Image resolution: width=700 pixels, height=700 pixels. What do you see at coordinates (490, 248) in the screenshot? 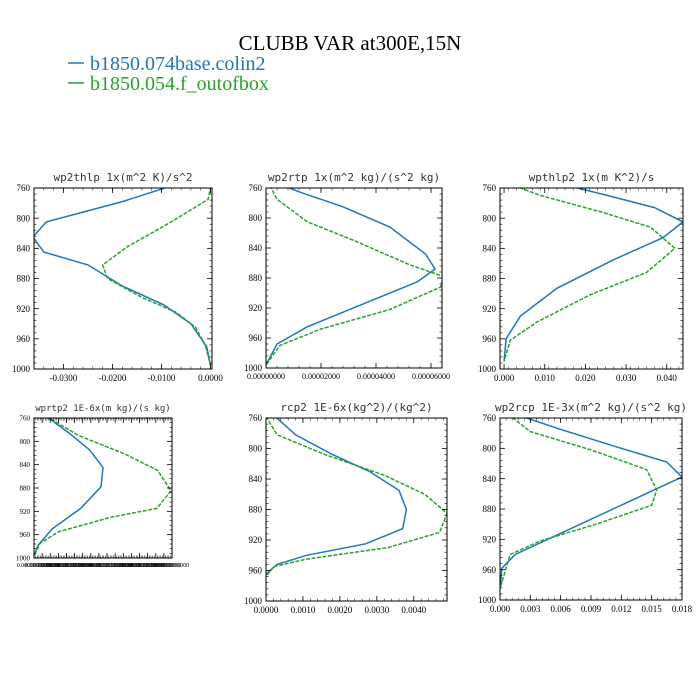
I see `ytick-label-2-2: 840` at bounding box center [490, 248].